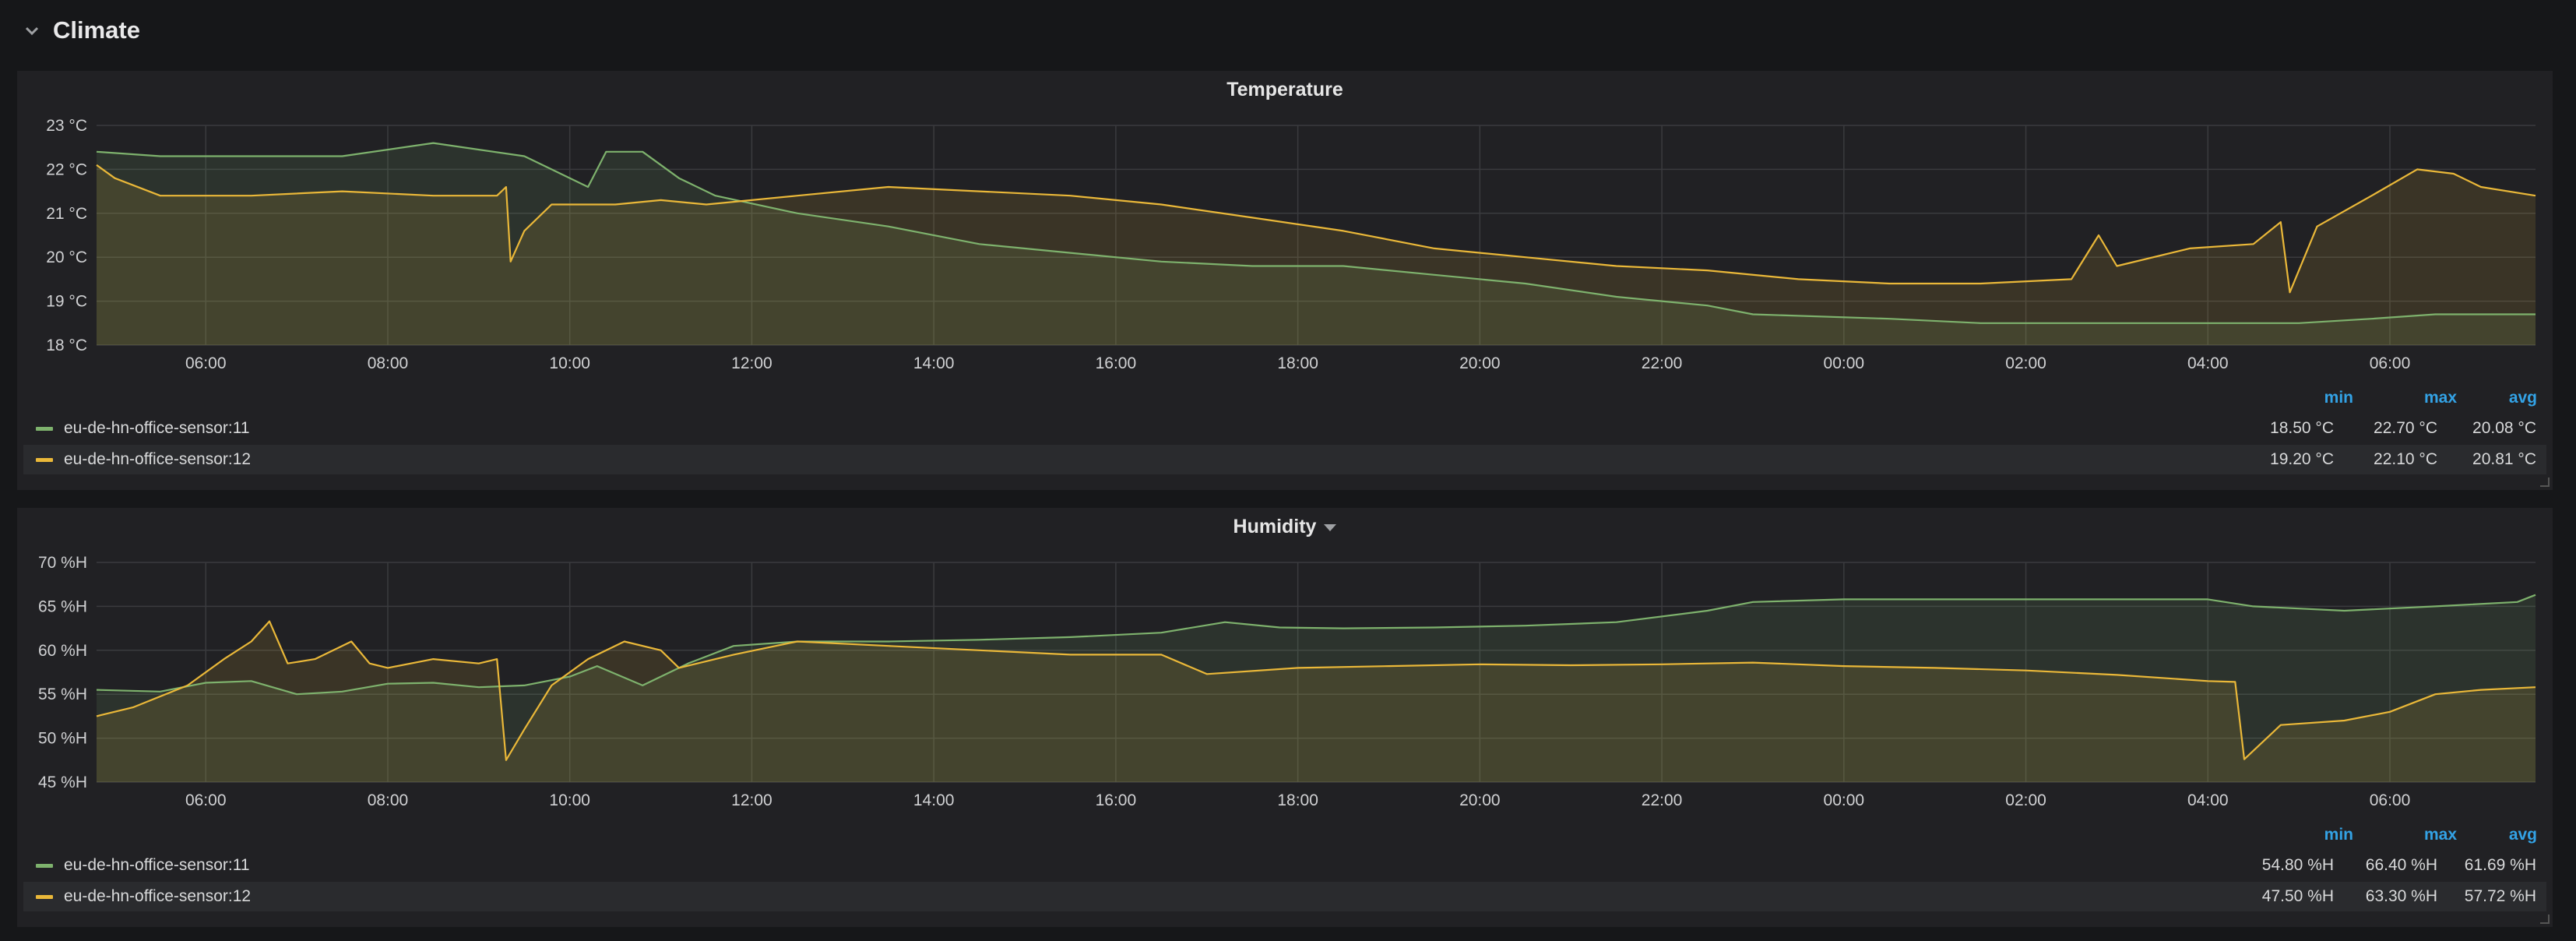 The image size is (2576, 941). I want to click on panel-title: Temperature, so click(1285, 90).